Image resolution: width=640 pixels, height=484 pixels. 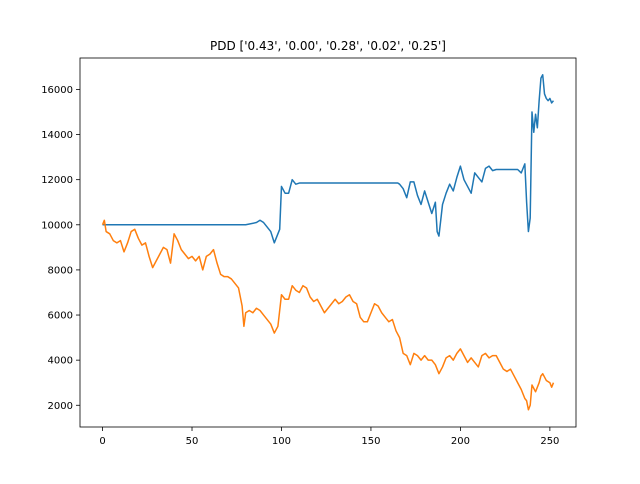 What do you see at coordinates (57, 90) in the screenshot?
I see `y-tick-label: 16000` at bounding box center [57, 90].